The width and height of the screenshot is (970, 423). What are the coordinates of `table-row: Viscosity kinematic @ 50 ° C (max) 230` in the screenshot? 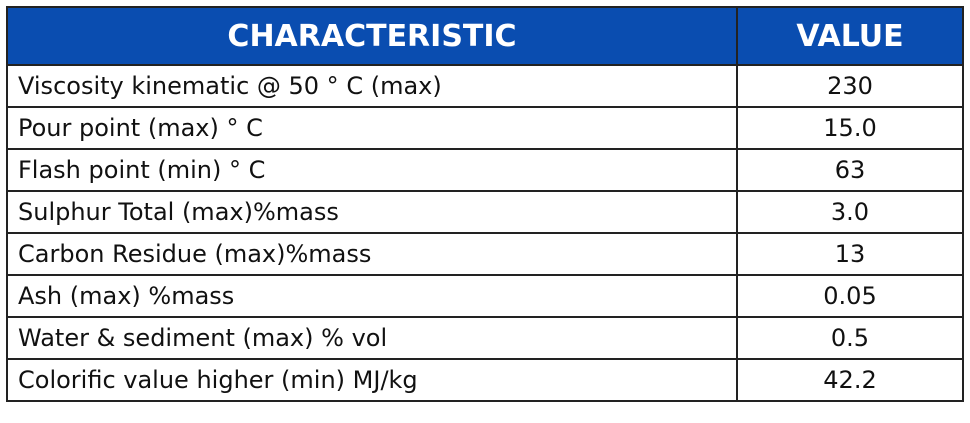 It's located at (485, 86).